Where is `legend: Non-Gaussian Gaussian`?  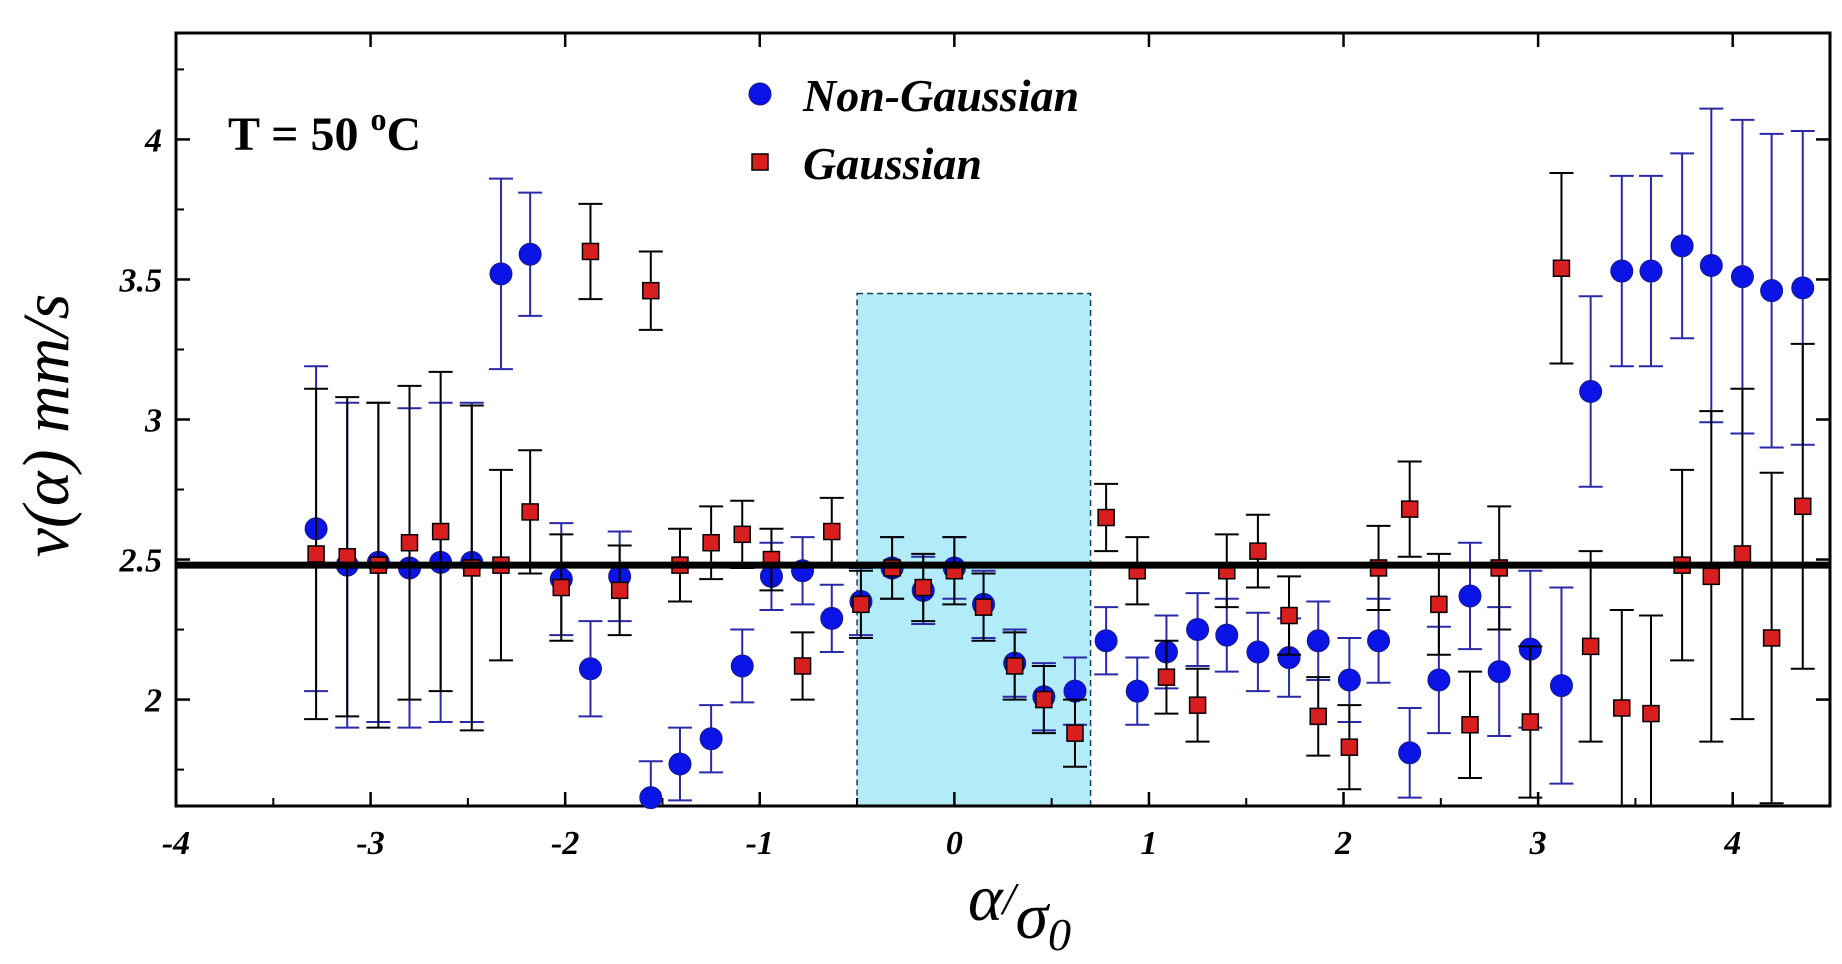
legend: Non-Gaussian Gaussian is located at coordinates (913, 129).